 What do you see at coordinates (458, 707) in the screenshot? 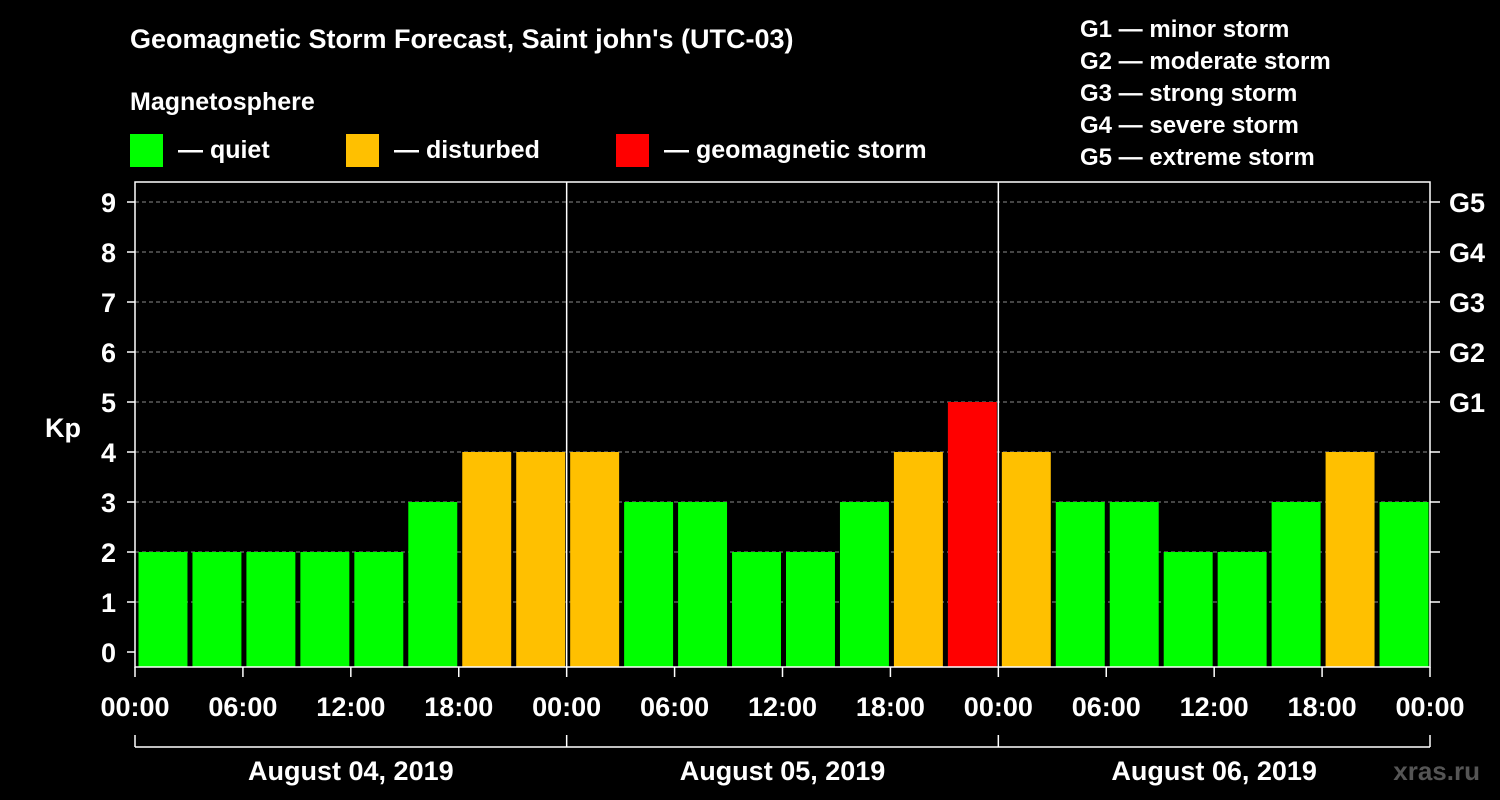
I see `x-tick-label-3: 18:00` at bounding box center [458, 707].